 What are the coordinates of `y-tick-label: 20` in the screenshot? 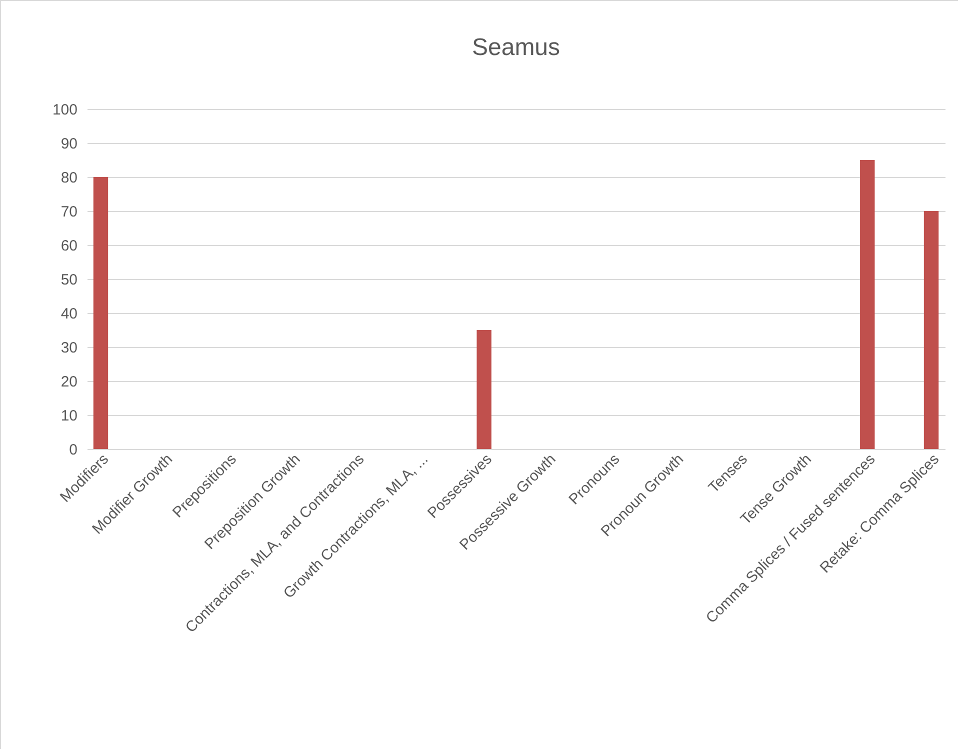 It's located at (69, 382).